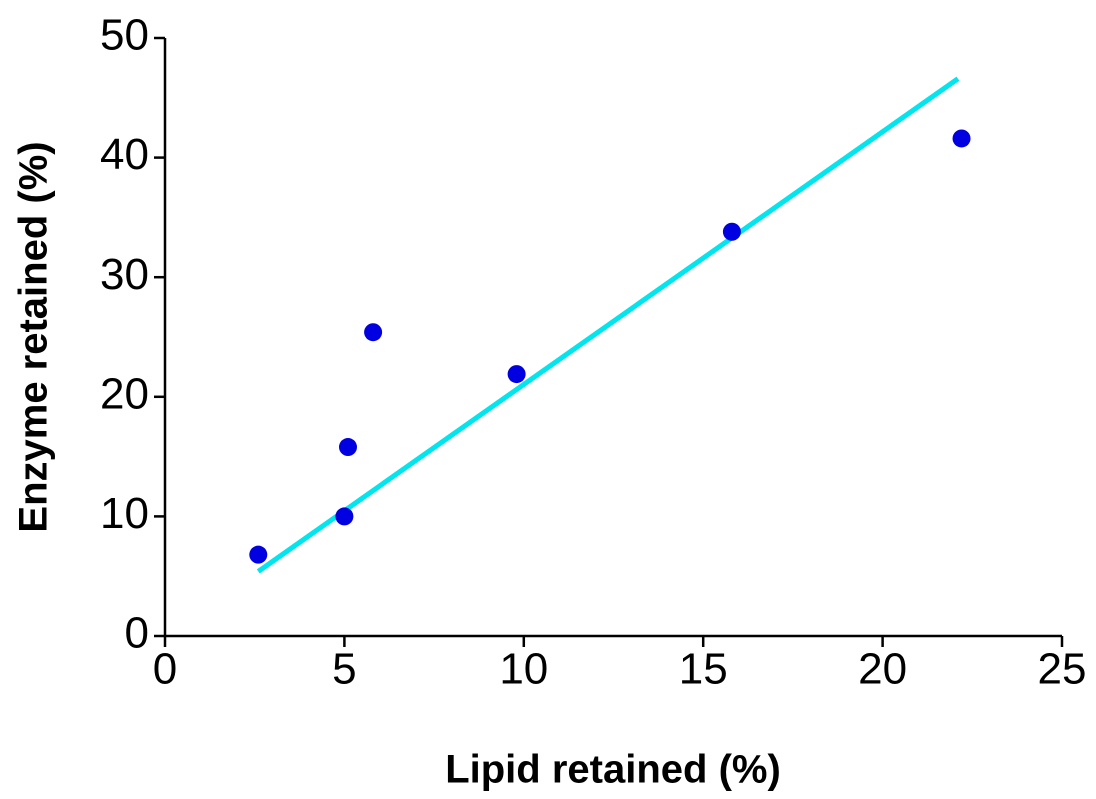  What do you see at coordinates (344, 669) in the screenshot?
I see `x-tick-label: 5` at bounding box center [344, 669].